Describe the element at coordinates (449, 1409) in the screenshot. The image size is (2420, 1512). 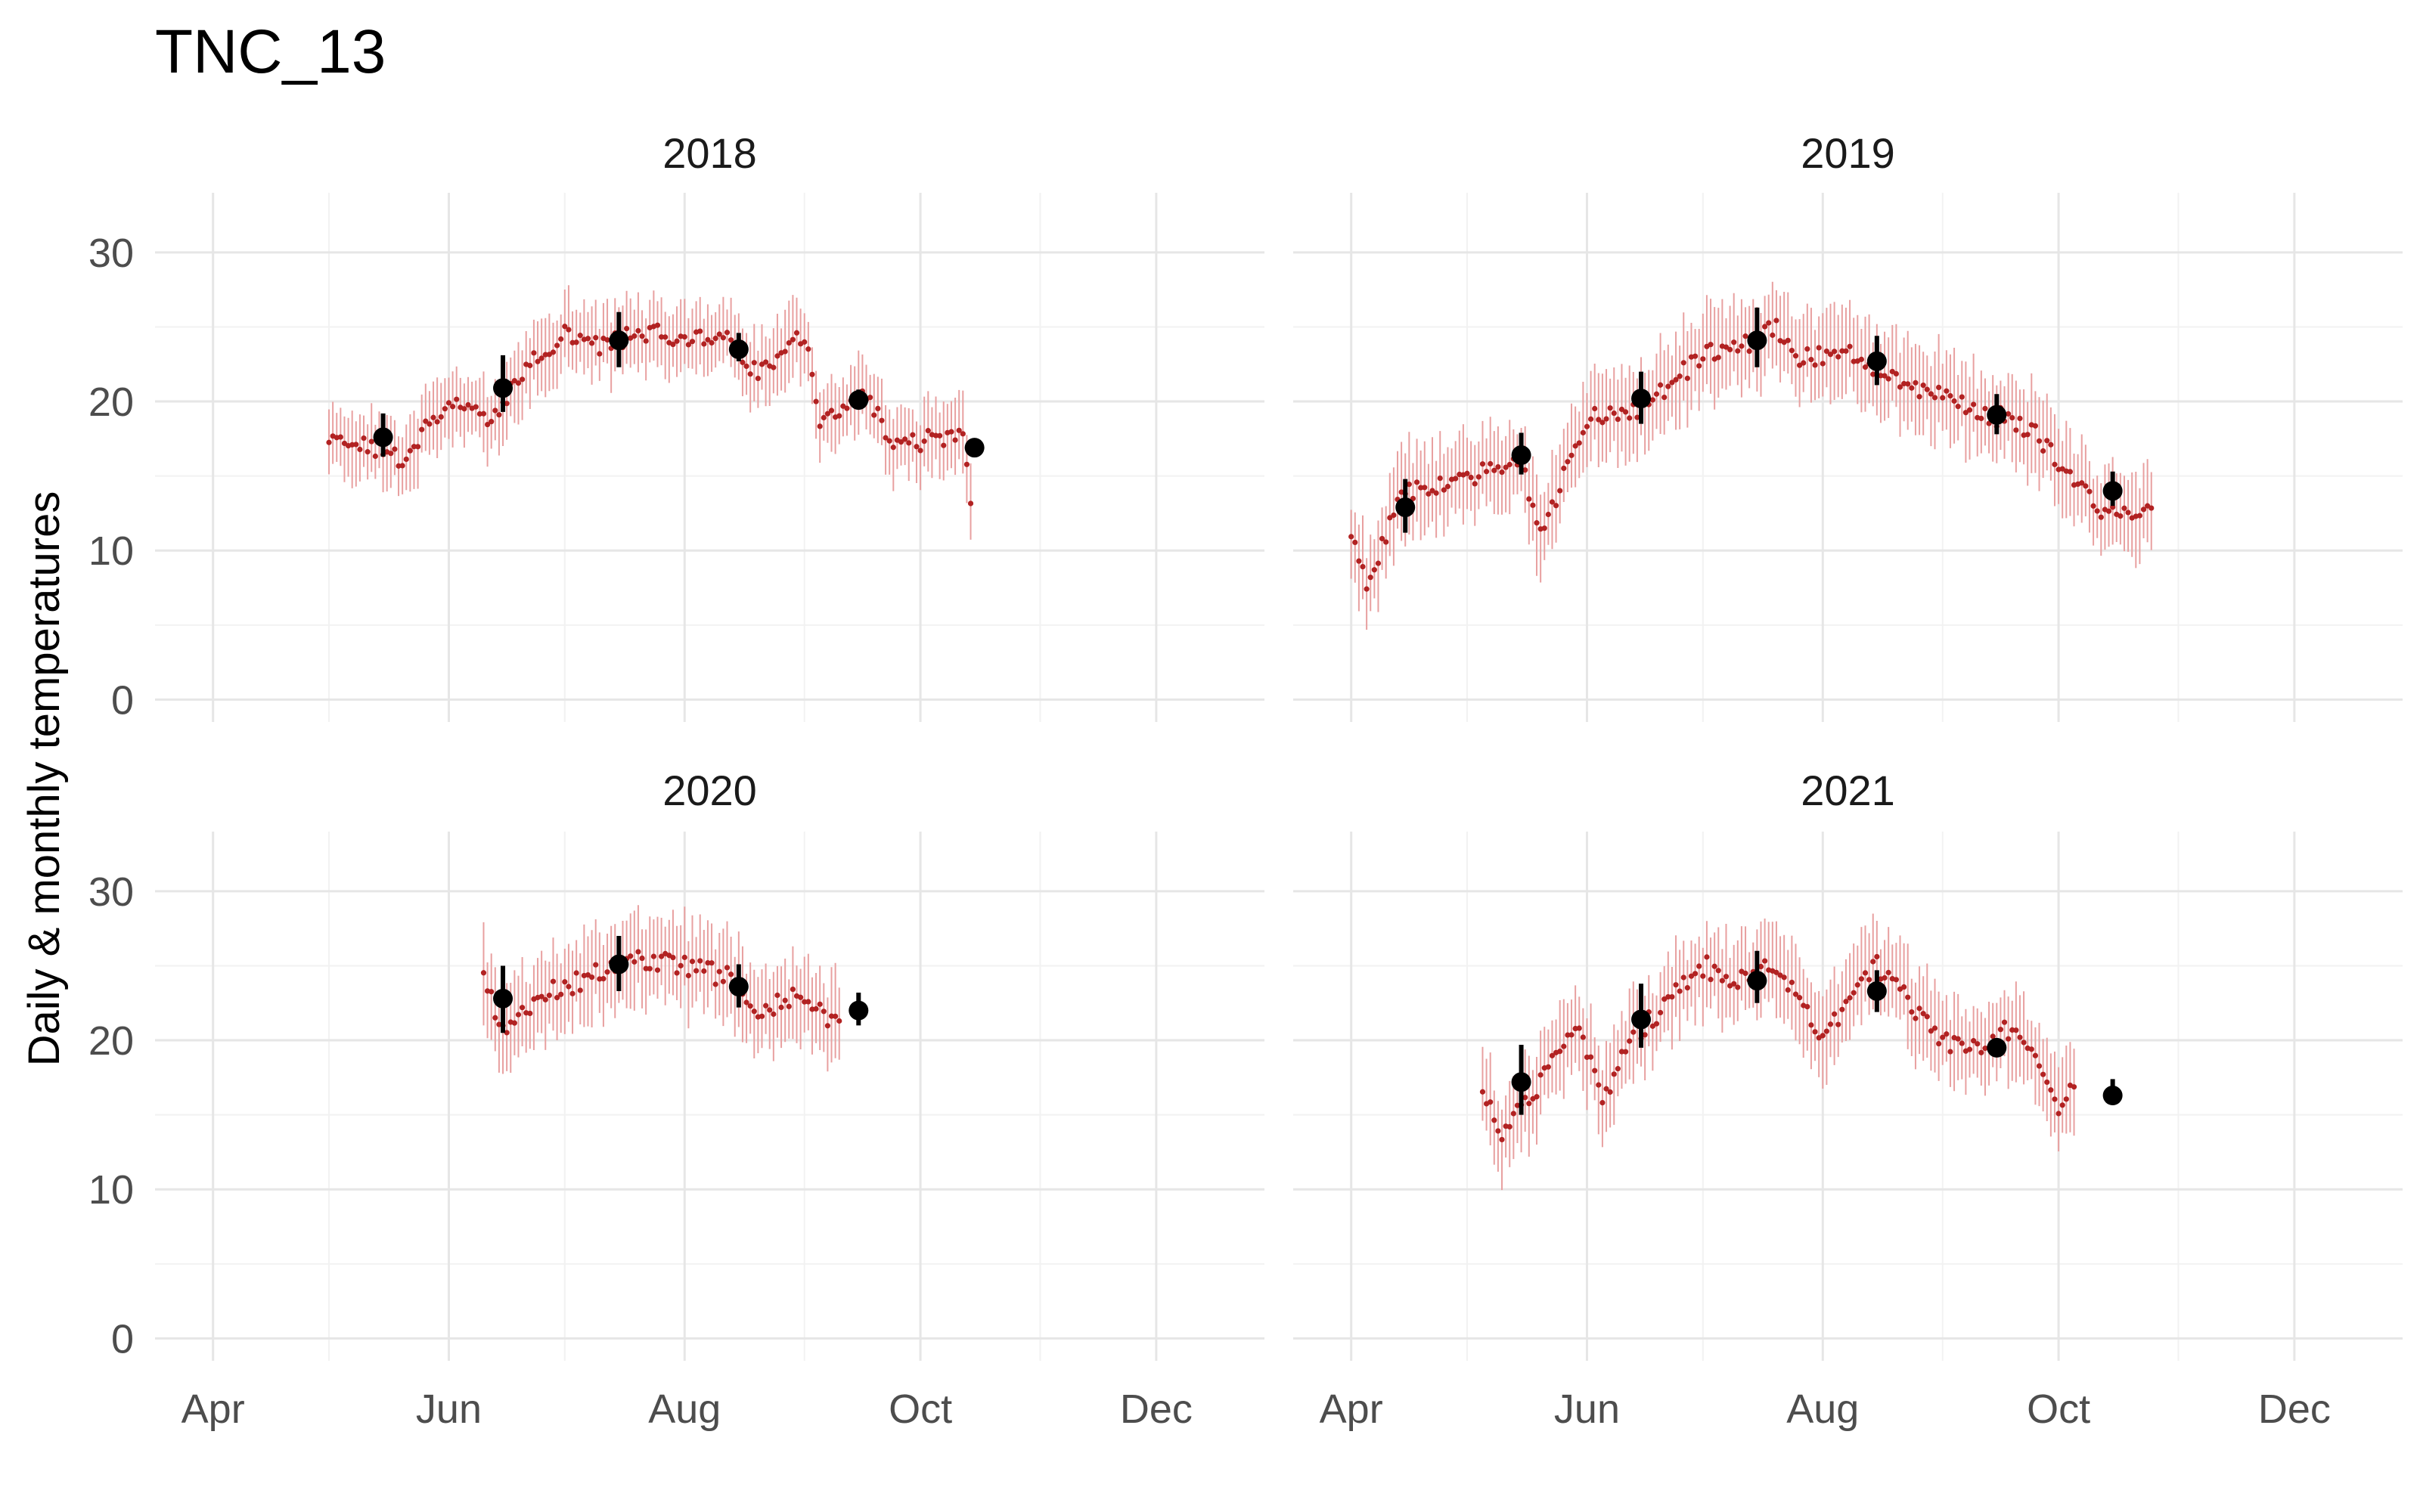
I see `x-tick-label: Jun` at that location.